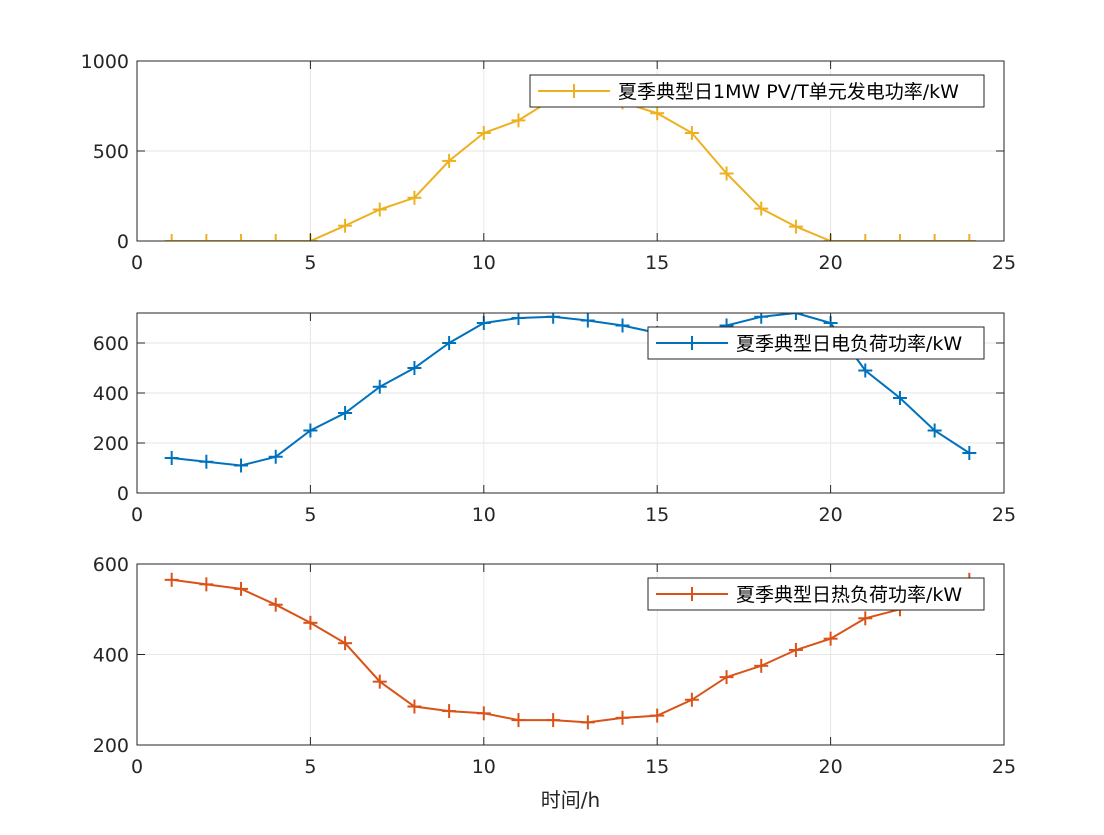 The width and height of the screenshot is (1104, 835). I want to click on x-axis-label: 时间/h, so click(570, 800).